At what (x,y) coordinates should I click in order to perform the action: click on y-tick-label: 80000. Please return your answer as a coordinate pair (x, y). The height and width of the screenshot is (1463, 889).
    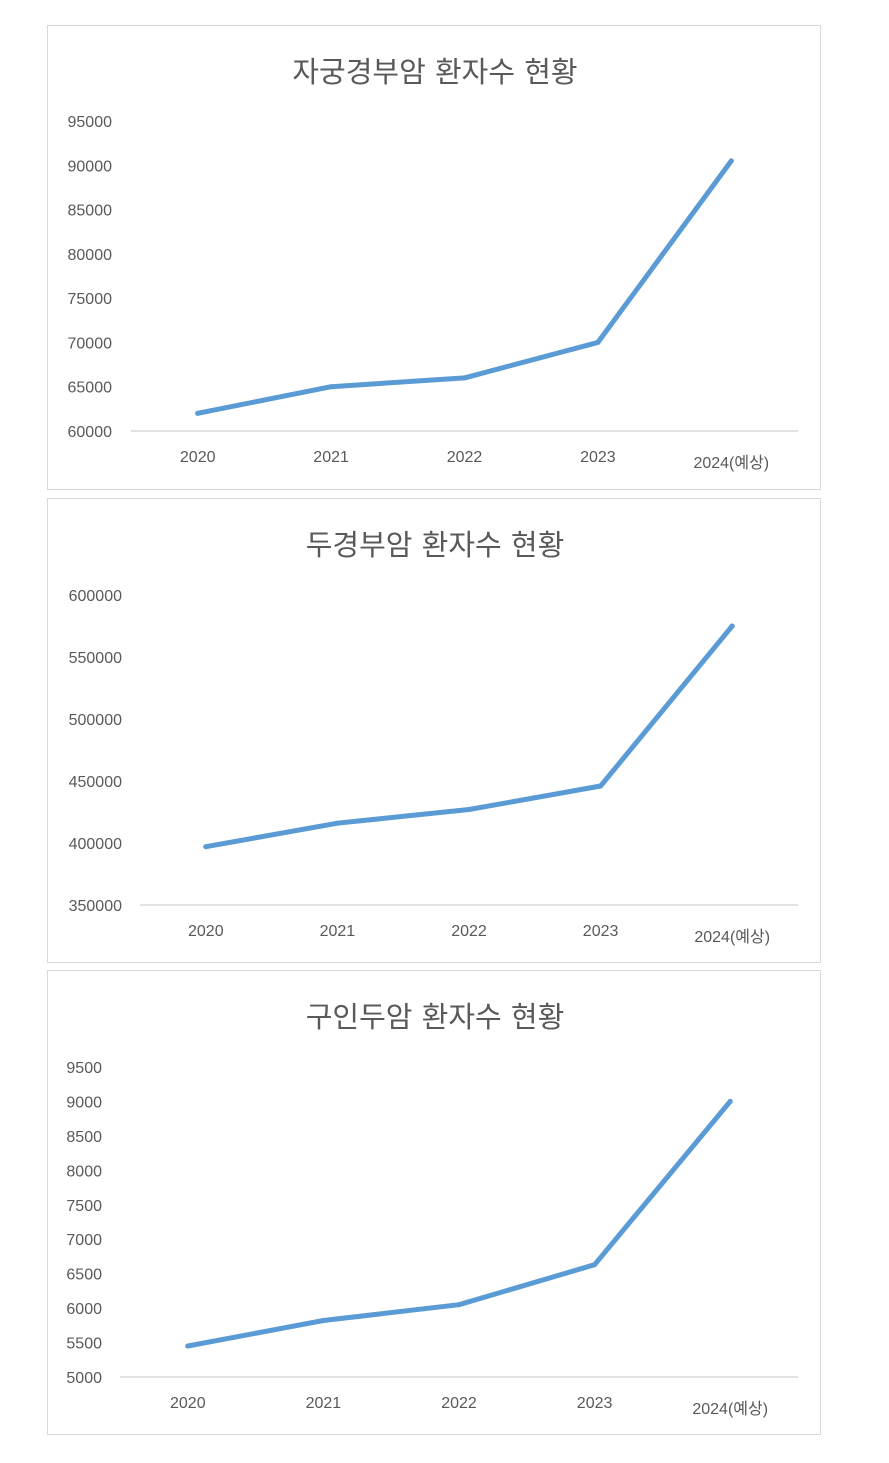
    Looking at the image, I should click on (90, 255).